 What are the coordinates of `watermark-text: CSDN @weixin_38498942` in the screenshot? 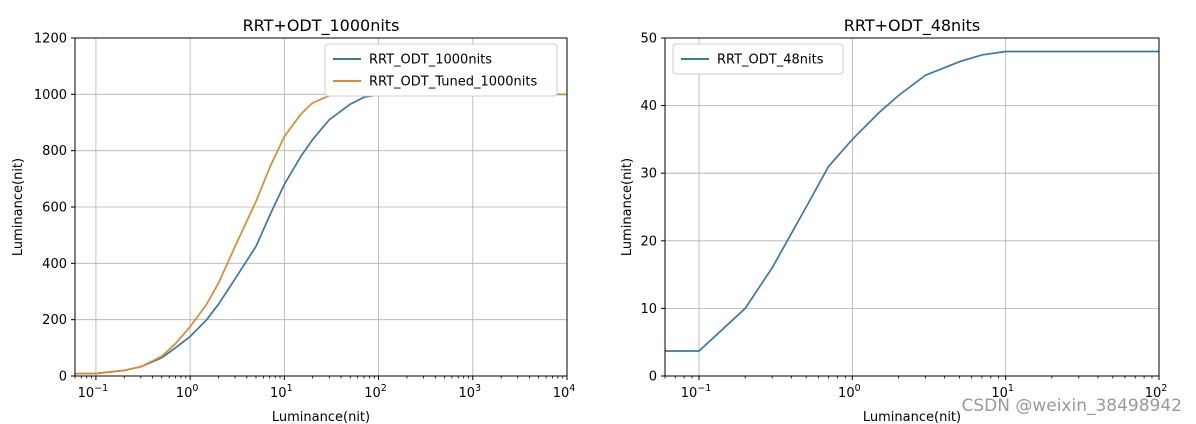 It's located at (1071, 406).